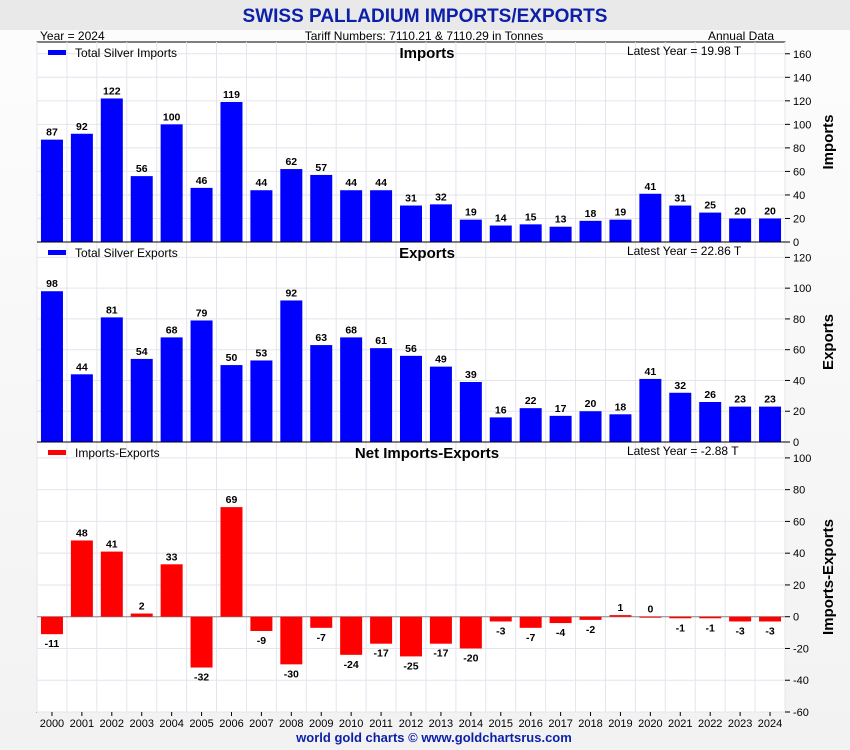  What do you see at coordinates (427, 453) in the screenshot?
I see `panel-title: Net Imports-Exports` at bounding box center [427, 453].